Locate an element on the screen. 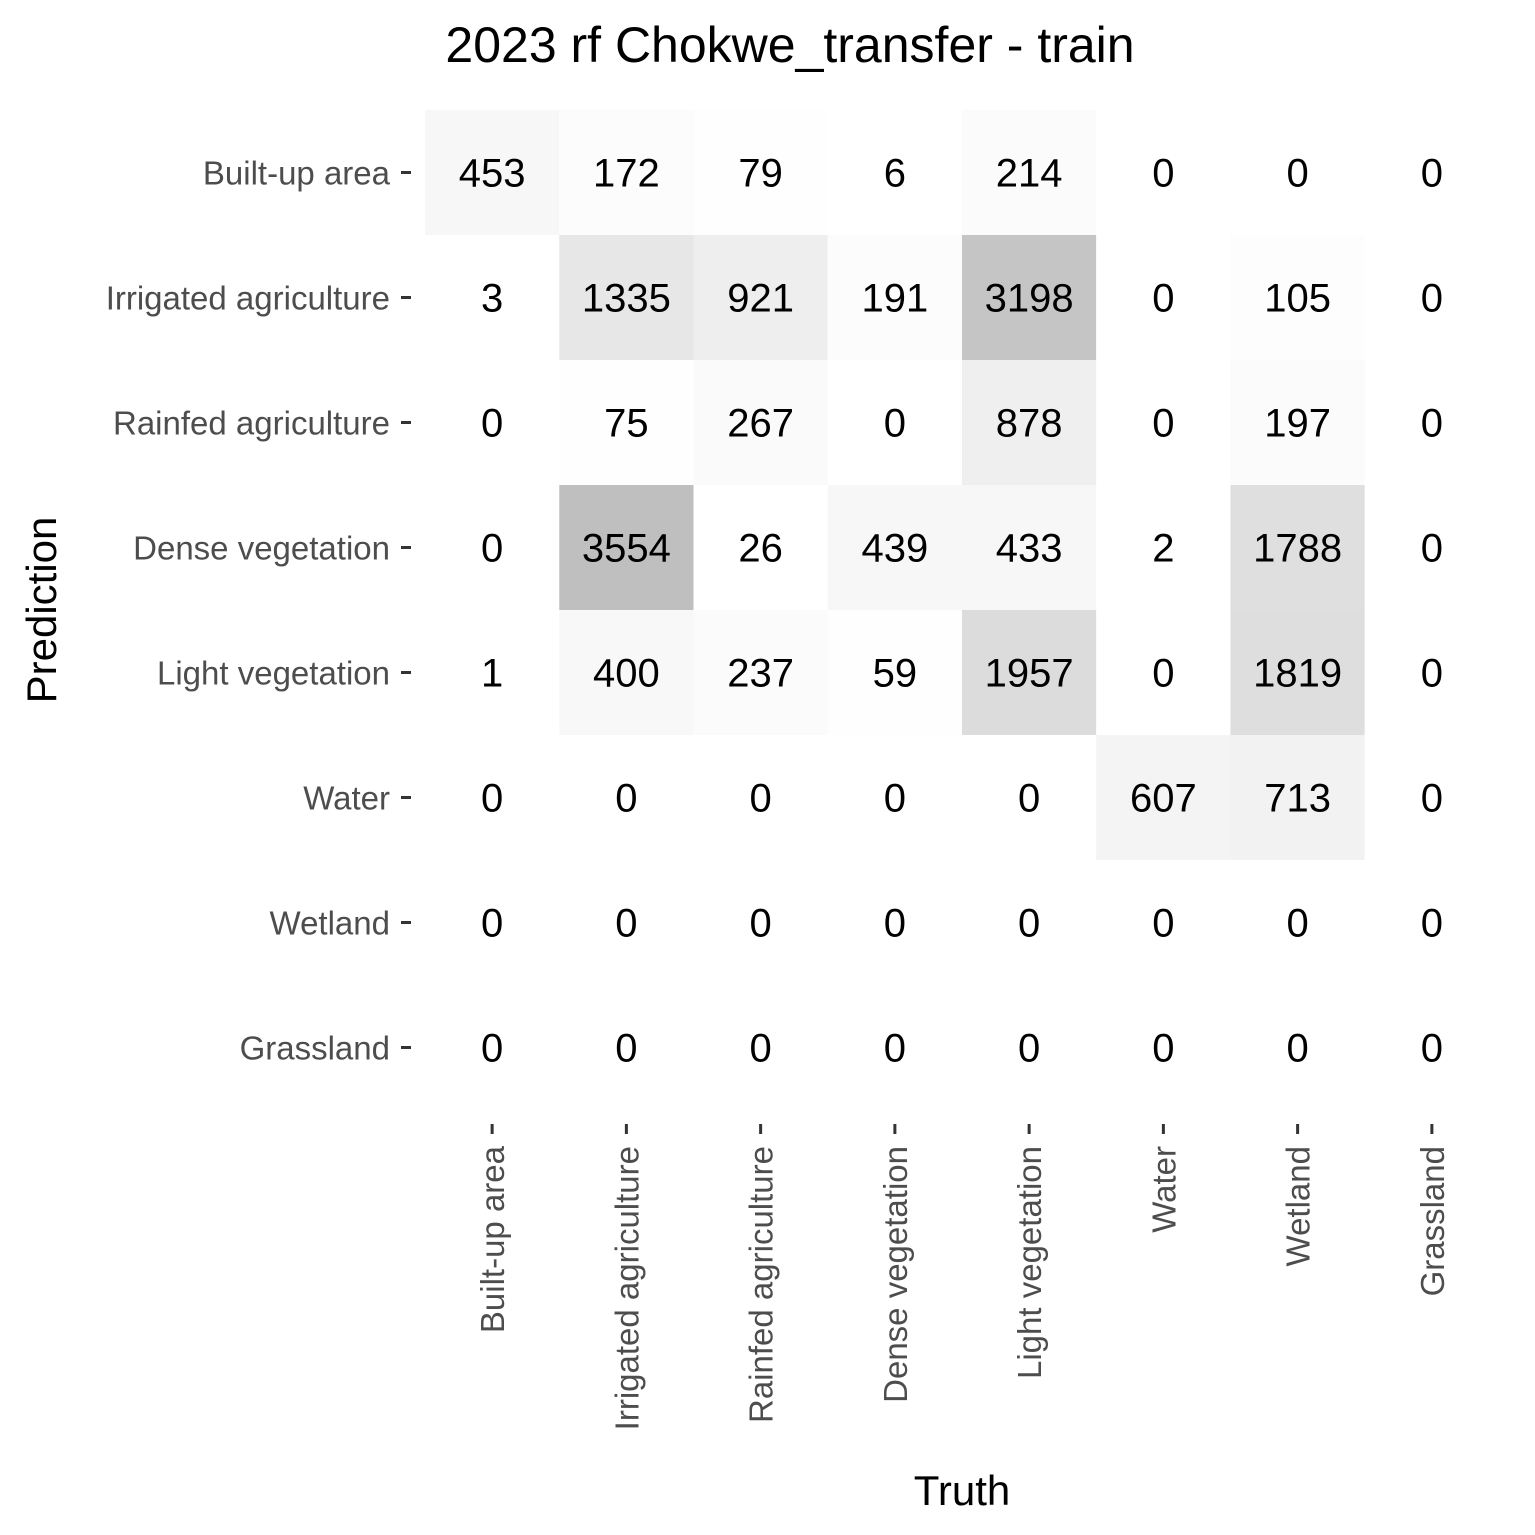 This screenshot has height=1535, width=1535. heatmap-cell-r7-c4 is located at coordinates (1029, 1047).